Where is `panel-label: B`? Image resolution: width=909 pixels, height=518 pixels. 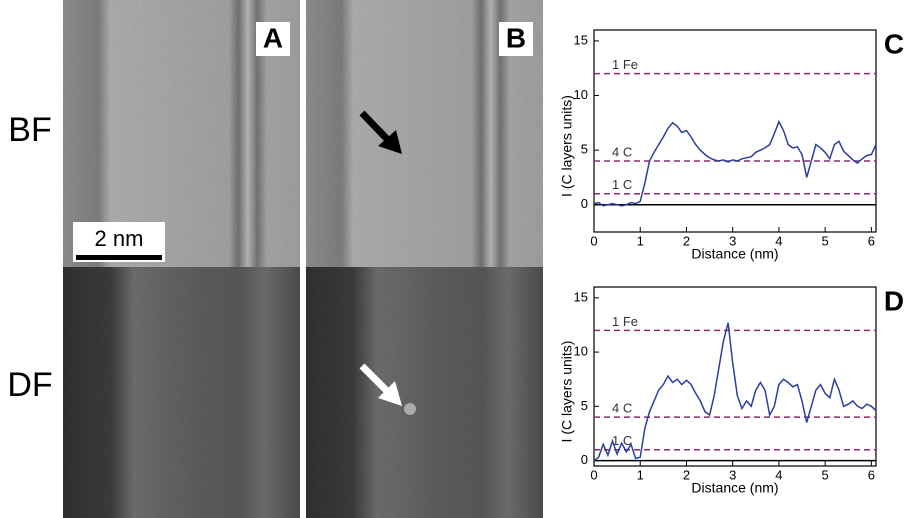
panel-label: B is located at coordinates (516, 37).